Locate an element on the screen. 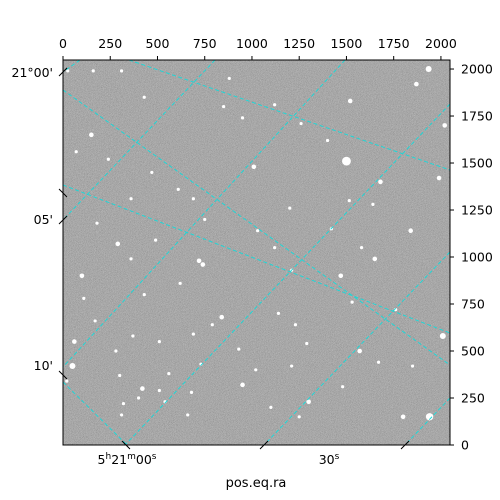 This screenshot has width=500, height=500. dec-label-05: 05' is located at coordinates (43, 219).